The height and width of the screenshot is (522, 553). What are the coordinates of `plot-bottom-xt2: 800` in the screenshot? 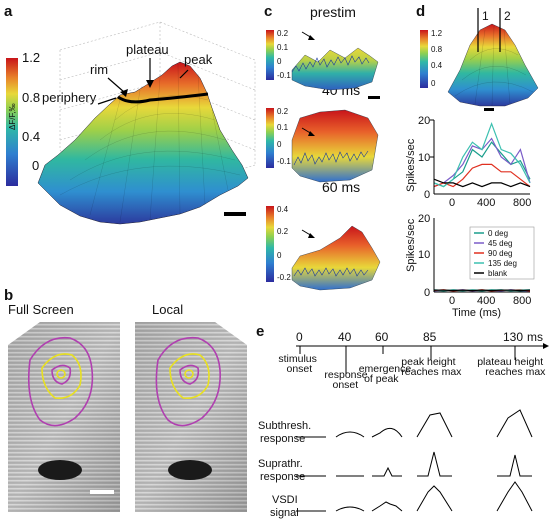 It's located at (522, 301).